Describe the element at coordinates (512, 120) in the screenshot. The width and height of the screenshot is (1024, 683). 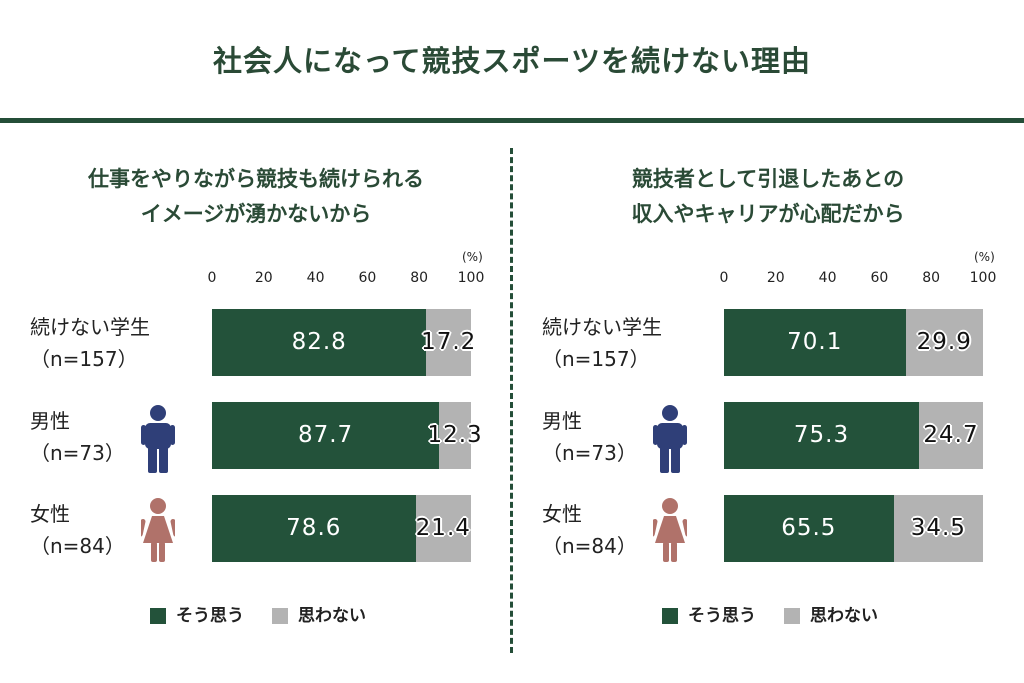
I see `title-rule` at that location.